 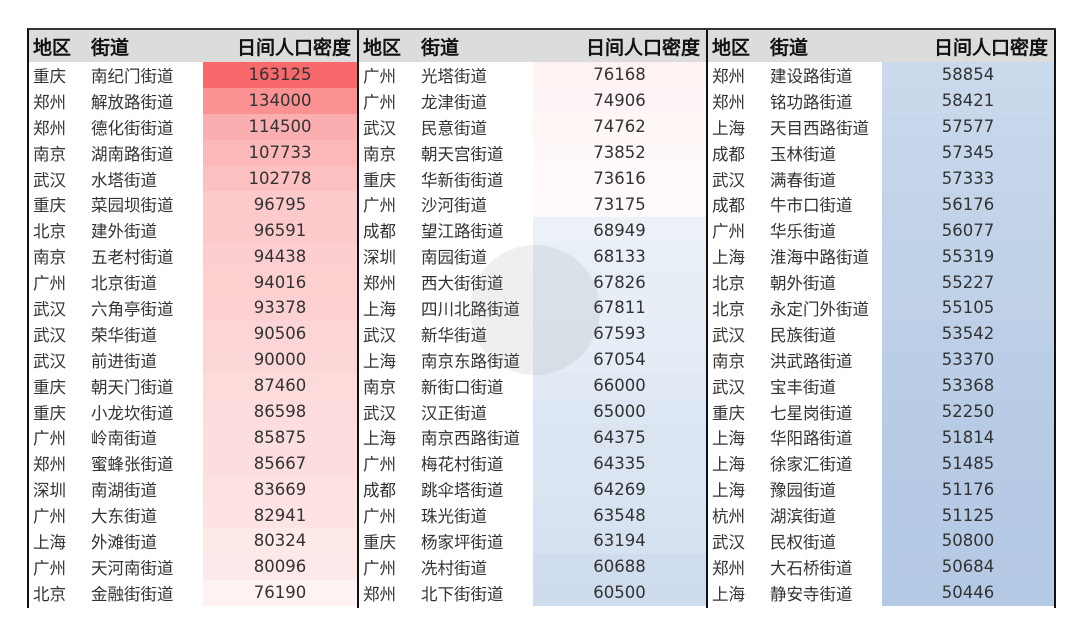 What do you see at coordinates (968, 126) in the screenshot?
I see `cell-density: 57577` at bounding box center [968, 126].